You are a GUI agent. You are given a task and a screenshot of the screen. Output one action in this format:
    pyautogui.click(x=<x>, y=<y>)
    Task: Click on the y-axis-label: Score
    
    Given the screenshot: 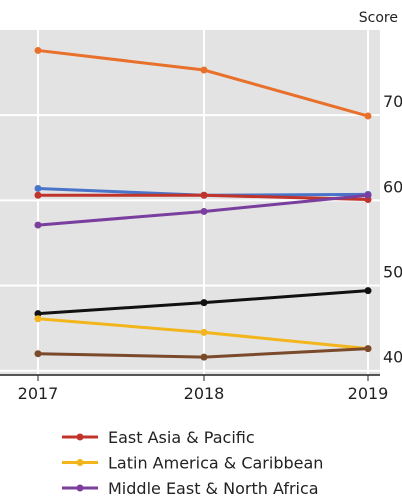 What is the action you would take?
    pyautogui.click(x=378, y=18)
    